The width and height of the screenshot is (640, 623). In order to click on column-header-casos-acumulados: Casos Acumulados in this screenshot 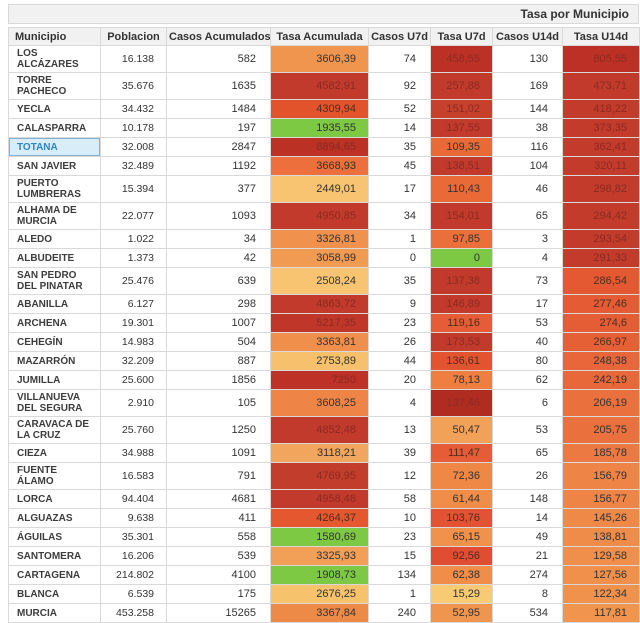, I will do `click(218, 36)`.